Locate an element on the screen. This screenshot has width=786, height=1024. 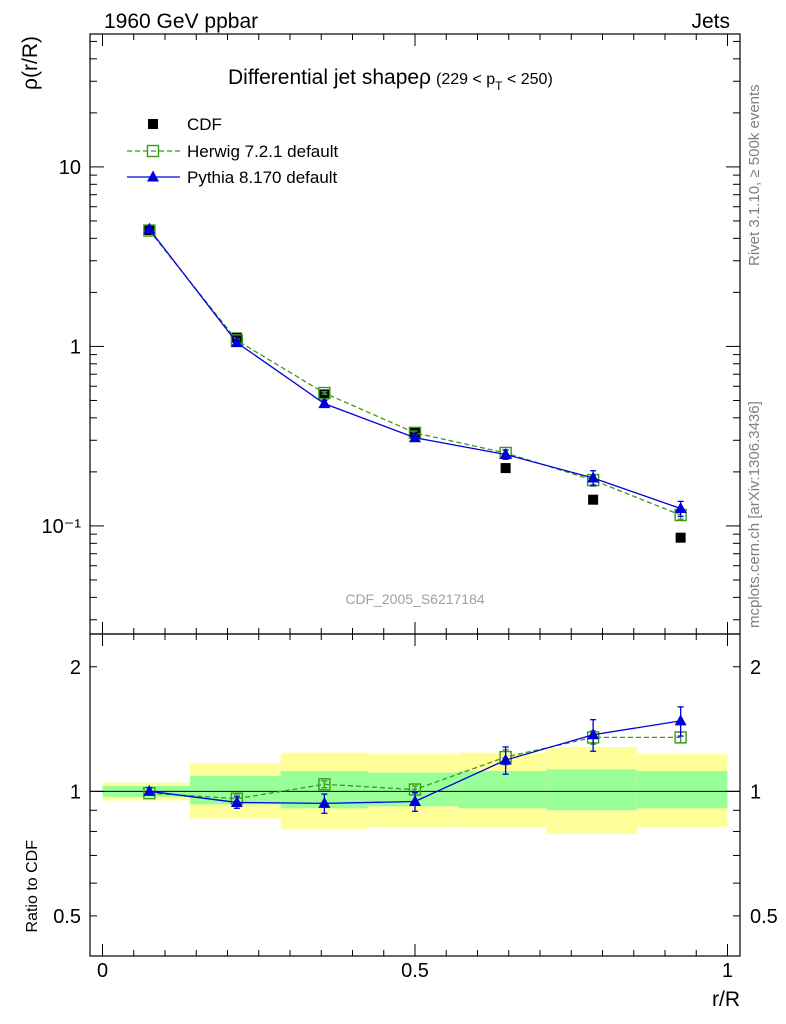
x-tick-label: 0.5 is located at coordinates (415, 971).